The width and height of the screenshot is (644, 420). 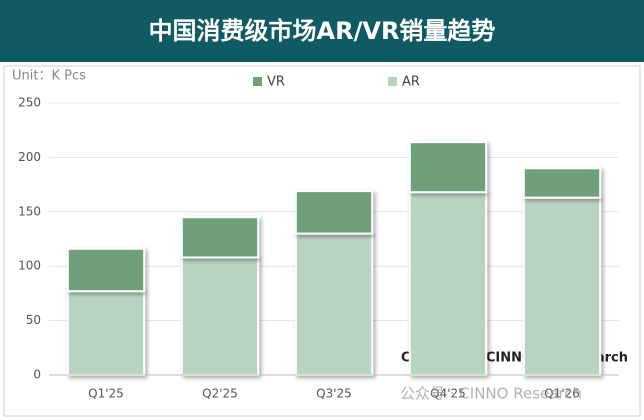 I want to click on x-tick-label: Q1'25, so click(x=106, y=394).